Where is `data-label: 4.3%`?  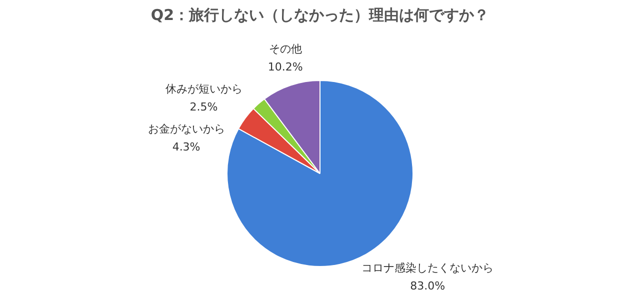
data-label: 4.3% is located at coordinates (186, 147).